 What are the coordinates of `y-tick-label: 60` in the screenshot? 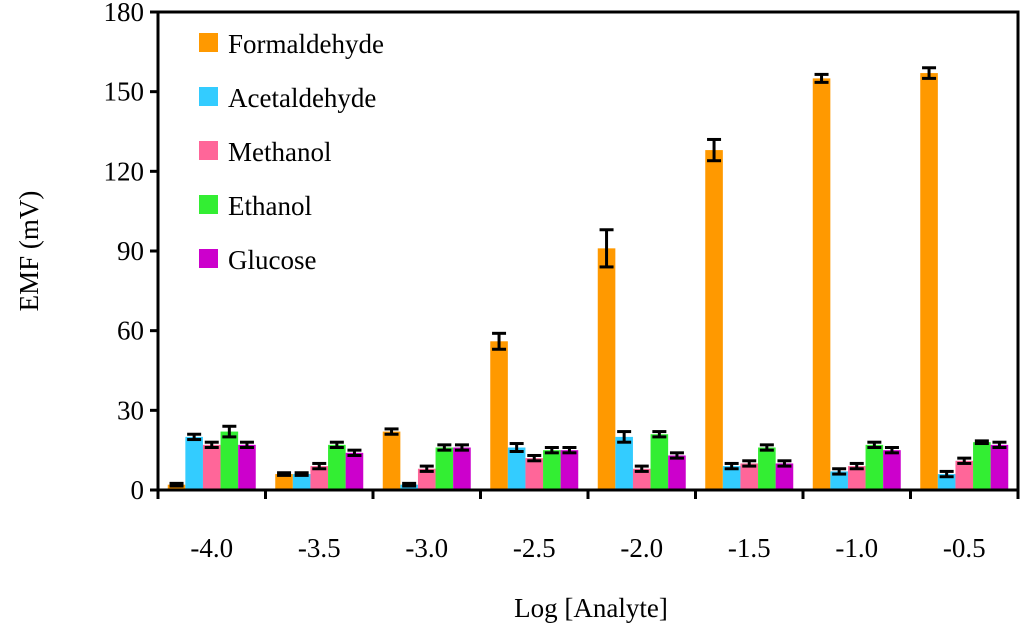 It's located at (130, 331).